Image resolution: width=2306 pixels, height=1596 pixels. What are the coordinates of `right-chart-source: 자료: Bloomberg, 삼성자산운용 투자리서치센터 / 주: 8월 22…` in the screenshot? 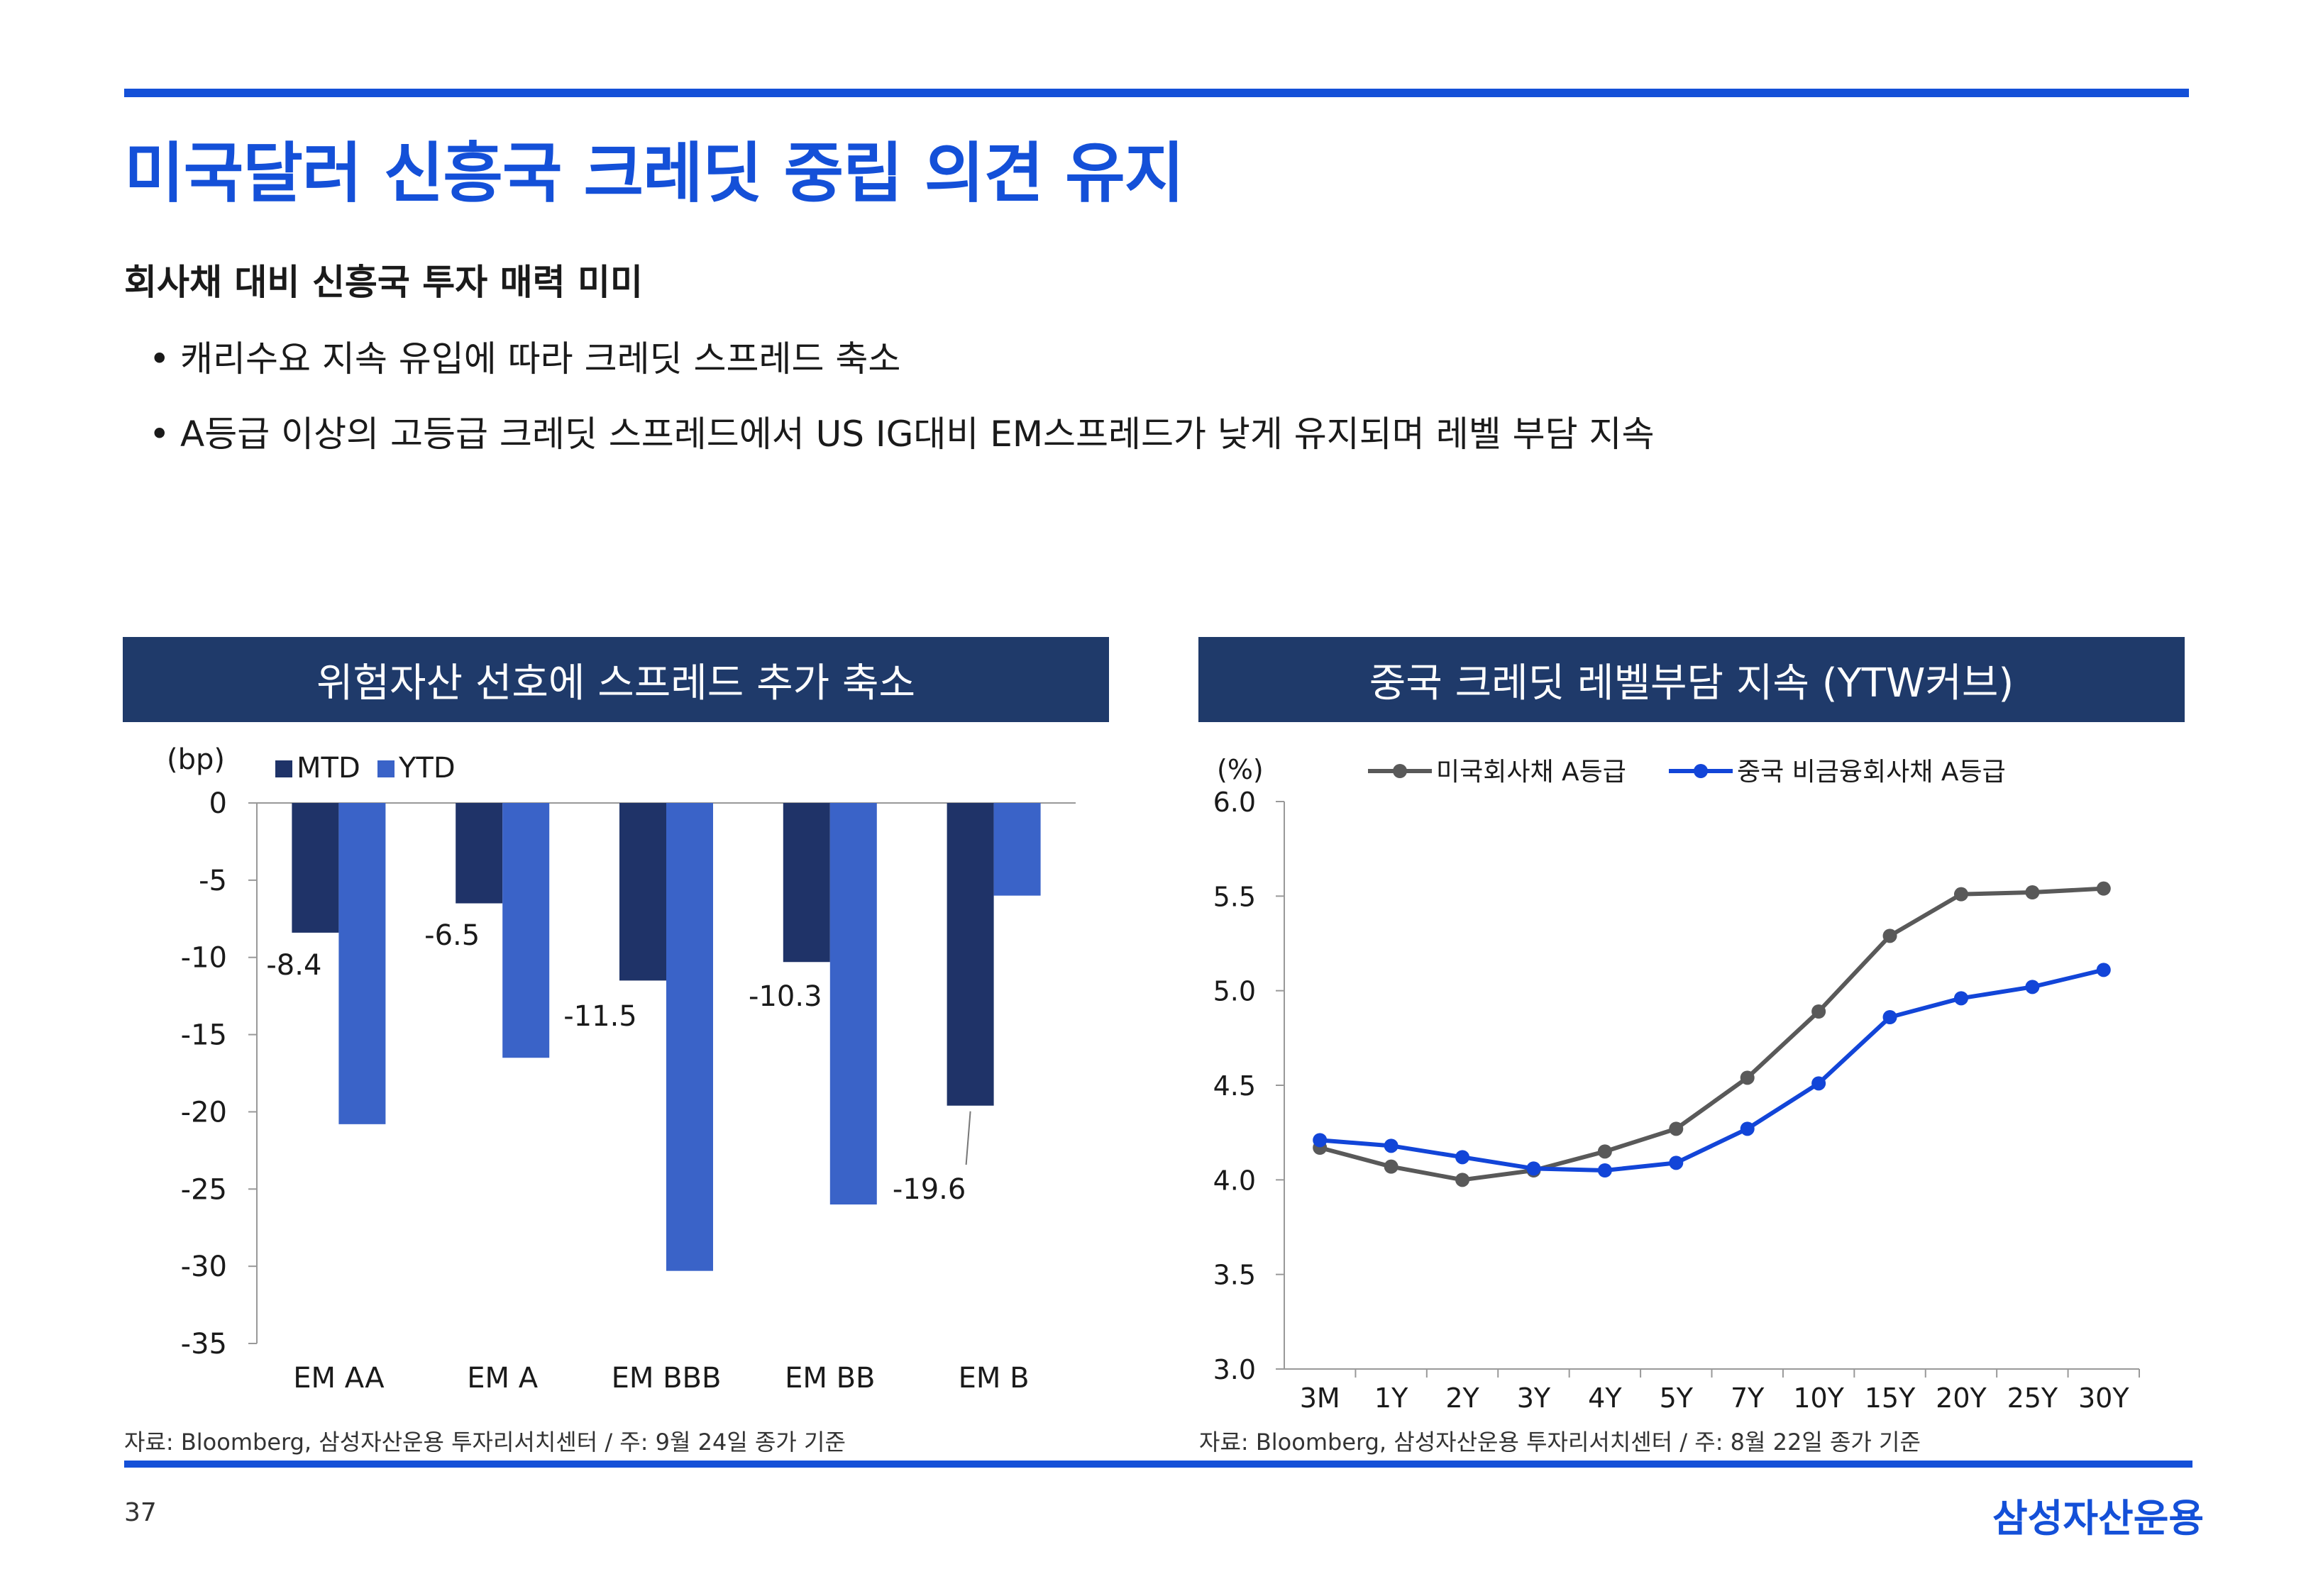 It's located at (1560, 1442).